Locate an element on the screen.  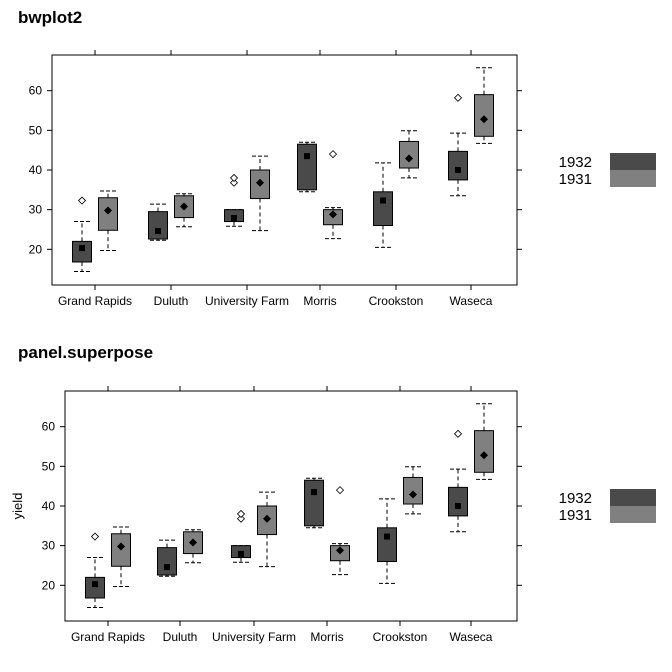
x-tick-label: Crookston is located at coordinates (400, 637).